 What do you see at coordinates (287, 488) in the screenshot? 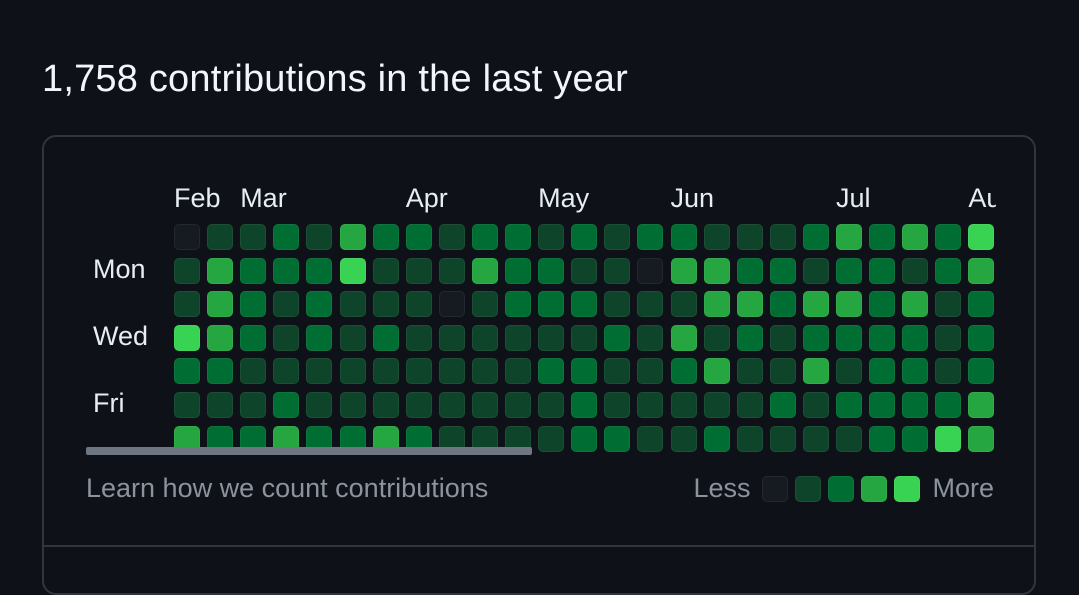
I see `learn-contributions-link: Learn how we count contributions` at bounding box center [287, 488].